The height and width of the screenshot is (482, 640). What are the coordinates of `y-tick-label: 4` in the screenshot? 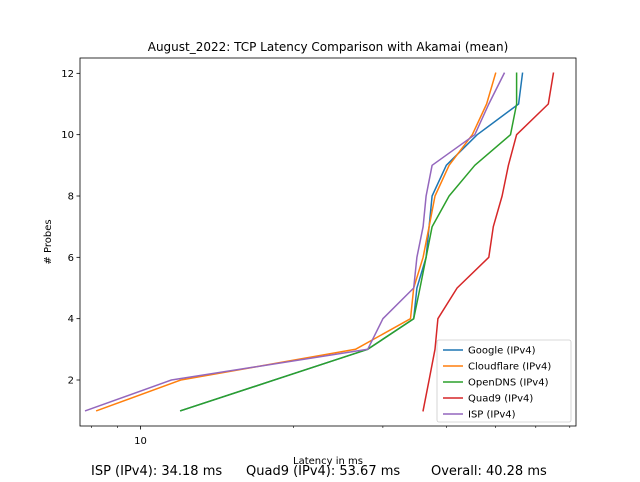 It's located at (71, 319).